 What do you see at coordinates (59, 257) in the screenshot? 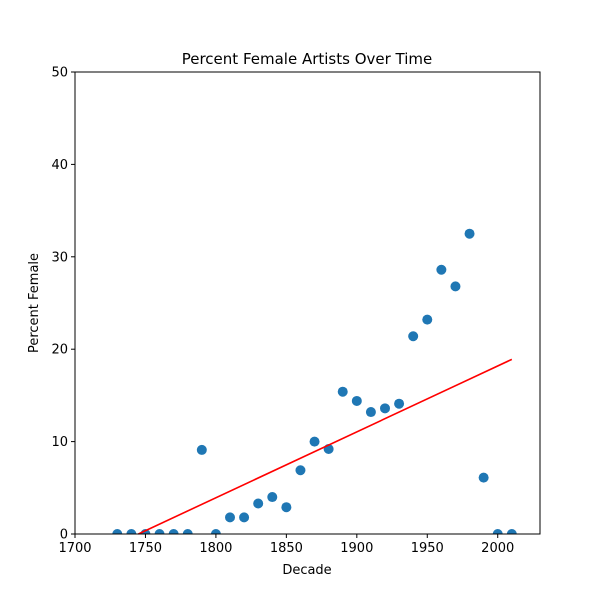
I see `y-tick-label-3: 30` at bounding box center [59, 257].